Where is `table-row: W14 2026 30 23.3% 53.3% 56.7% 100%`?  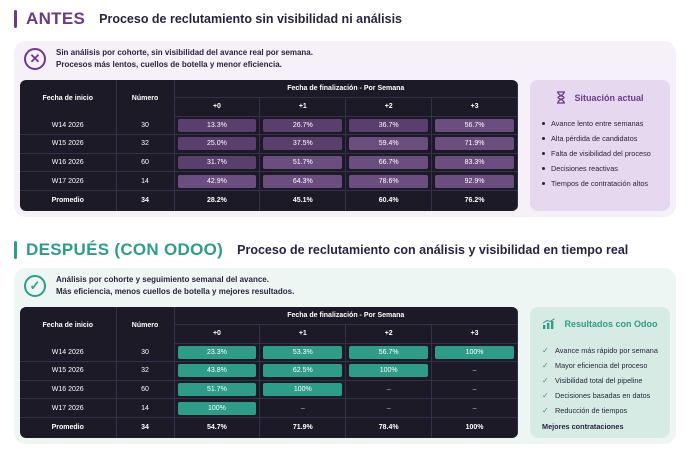 table-row: W14 2026 30 23.3% 53.3% 56.7% 100% is located at coordinates (269, 353).